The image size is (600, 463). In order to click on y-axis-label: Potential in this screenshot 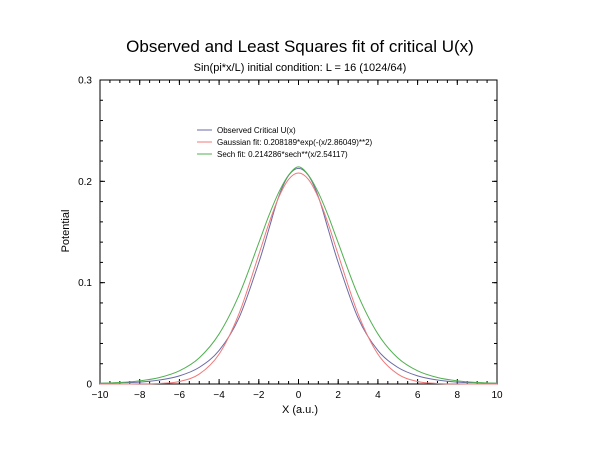, I will do `click(66, 231)`.